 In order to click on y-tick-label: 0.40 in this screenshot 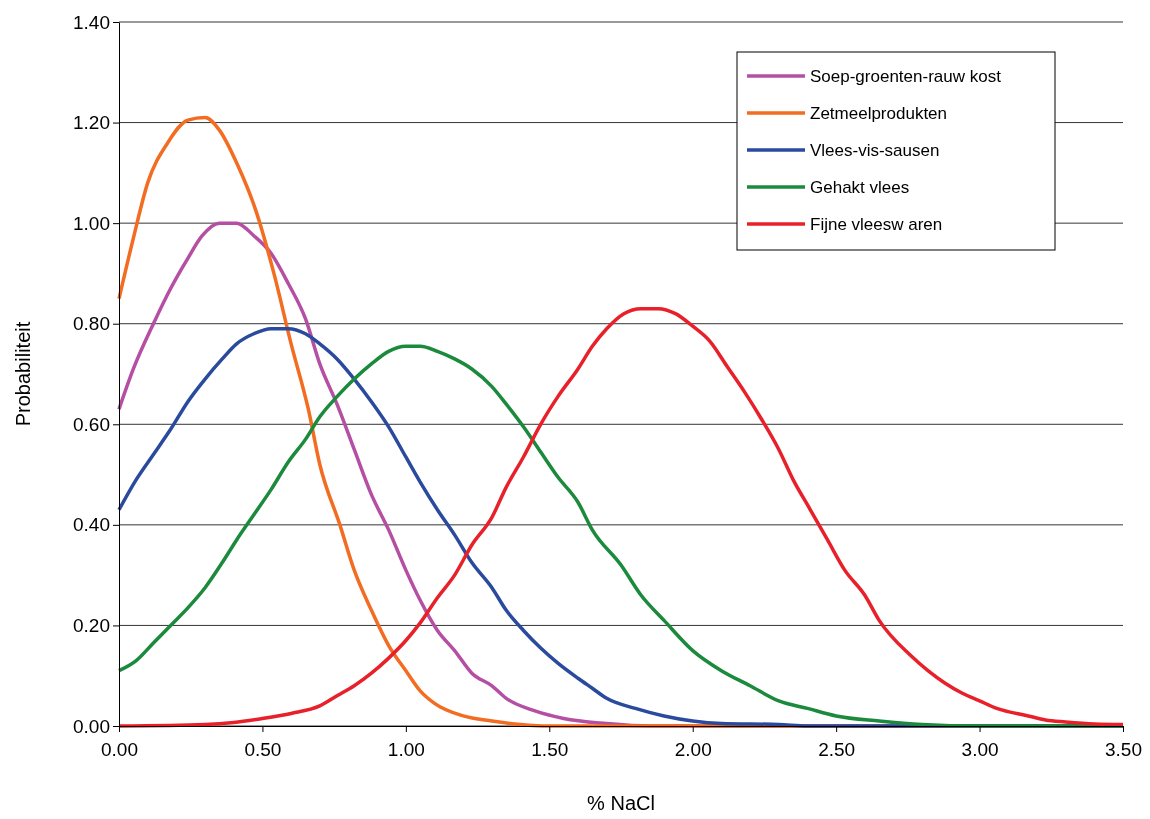, I will do `click(91, 525)`.